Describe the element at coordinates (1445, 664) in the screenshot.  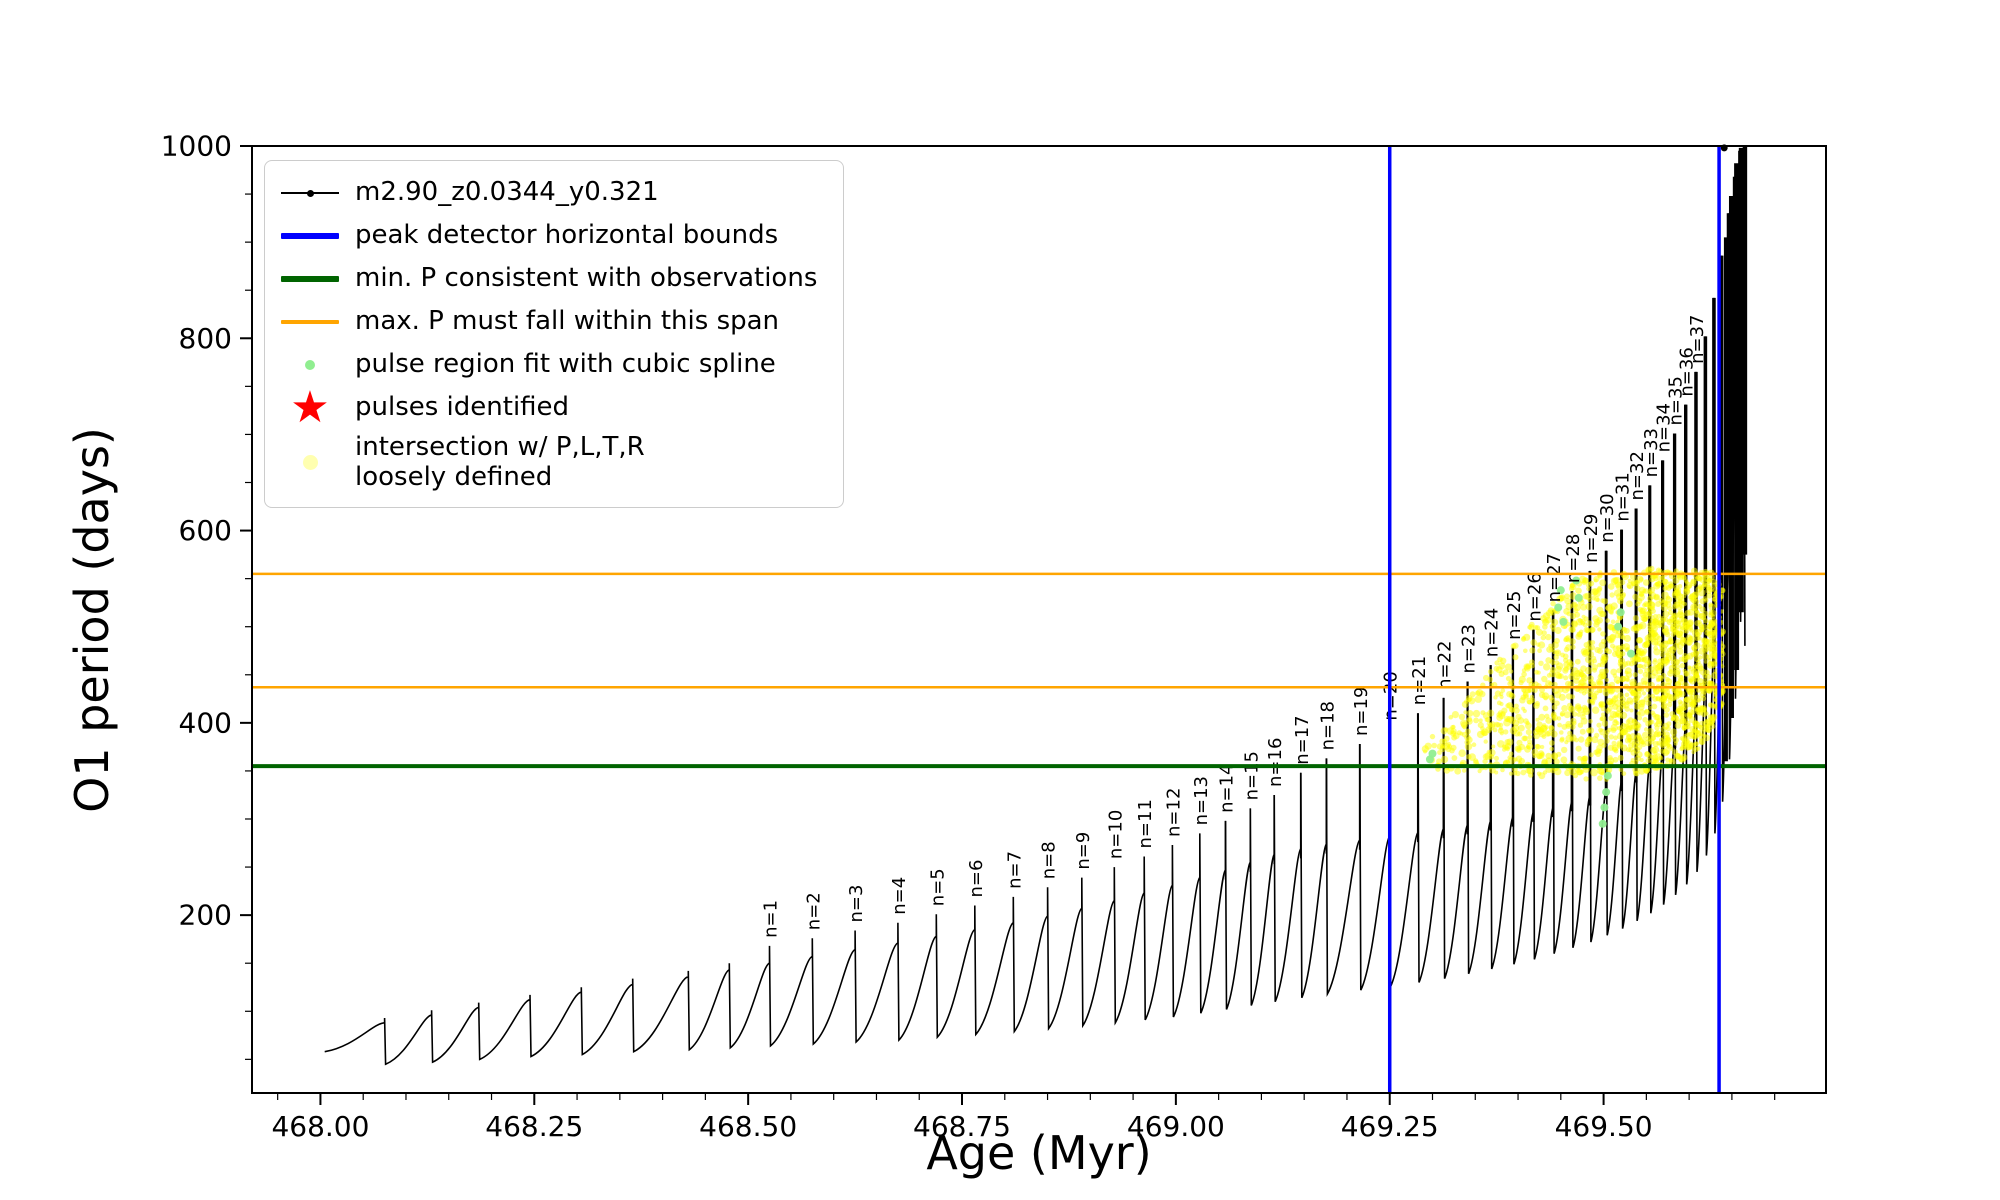
I see `pulse-label: n=22` at that location.